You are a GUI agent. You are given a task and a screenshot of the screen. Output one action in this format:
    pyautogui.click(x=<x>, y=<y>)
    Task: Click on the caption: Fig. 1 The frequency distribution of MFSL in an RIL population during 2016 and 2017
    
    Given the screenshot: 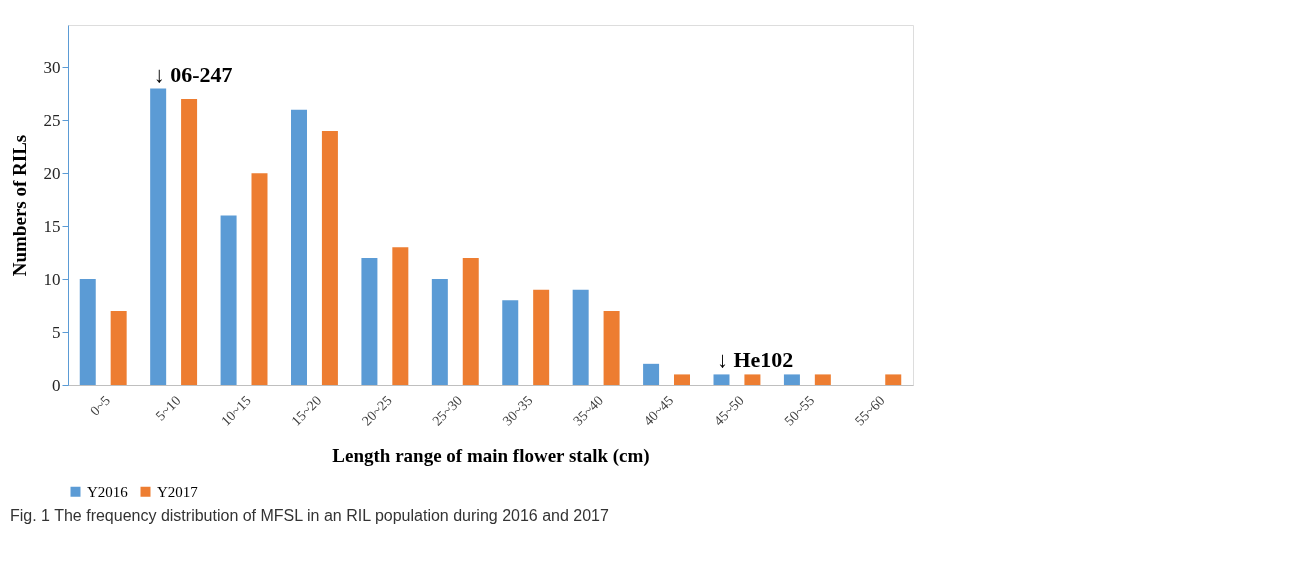 What is the action you would take?
    pyautogui.click(x=310, y=515)
    